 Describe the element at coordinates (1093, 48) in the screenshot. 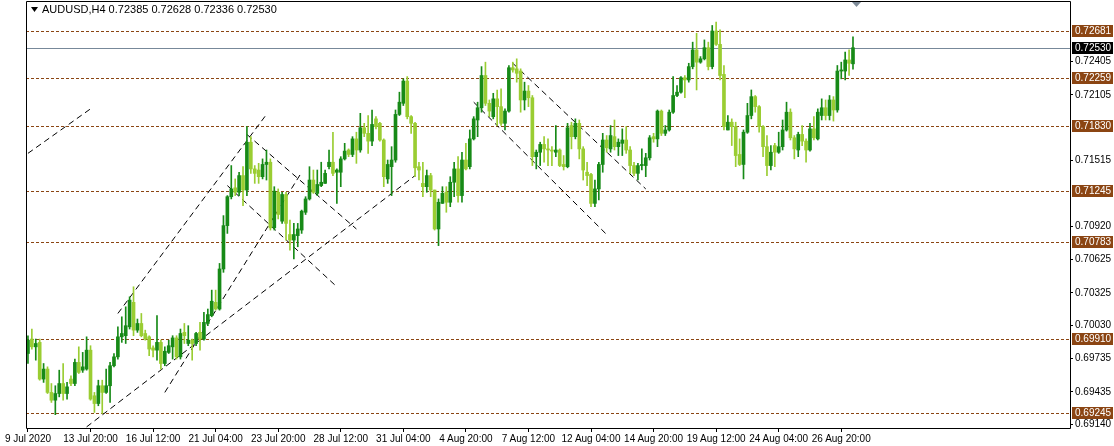

I see `ref-line-label: 0.72530` at that location.